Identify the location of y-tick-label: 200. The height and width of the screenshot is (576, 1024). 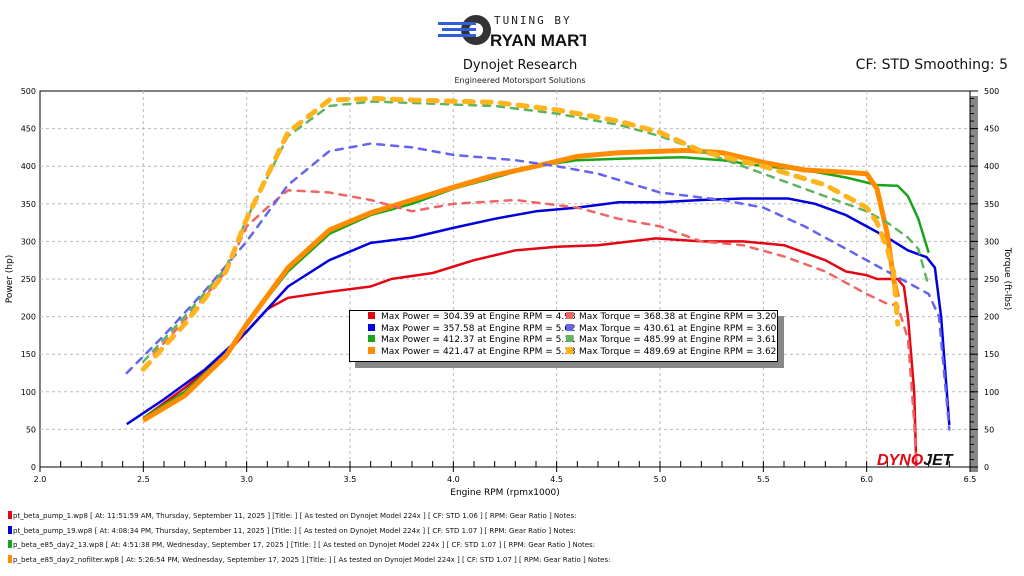
(28, 317).